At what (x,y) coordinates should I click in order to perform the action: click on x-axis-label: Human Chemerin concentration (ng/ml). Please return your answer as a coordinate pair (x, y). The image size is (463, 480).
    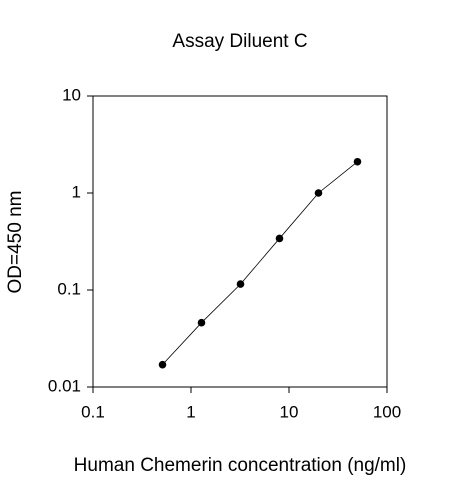
    Looking at the image, I should click on (240, 465).